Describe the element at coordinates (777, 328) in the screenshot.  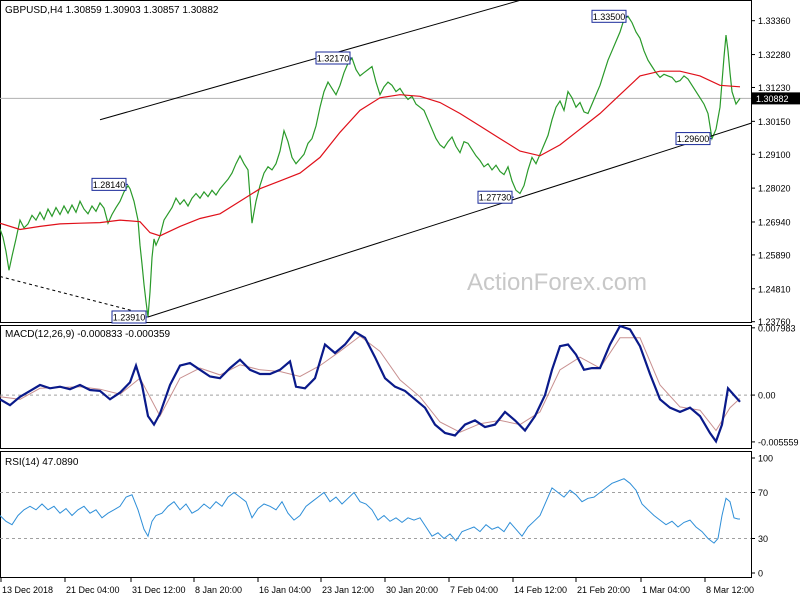
I see `macd-tick-label: 0.007983` at that location.